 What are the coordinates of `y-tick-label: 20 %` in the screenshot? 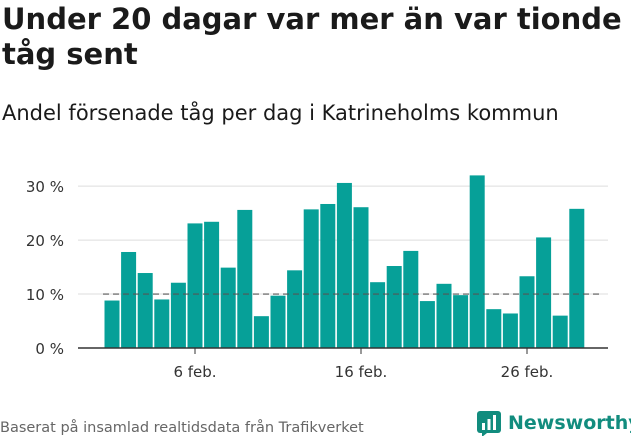 It's located at (45, 241).